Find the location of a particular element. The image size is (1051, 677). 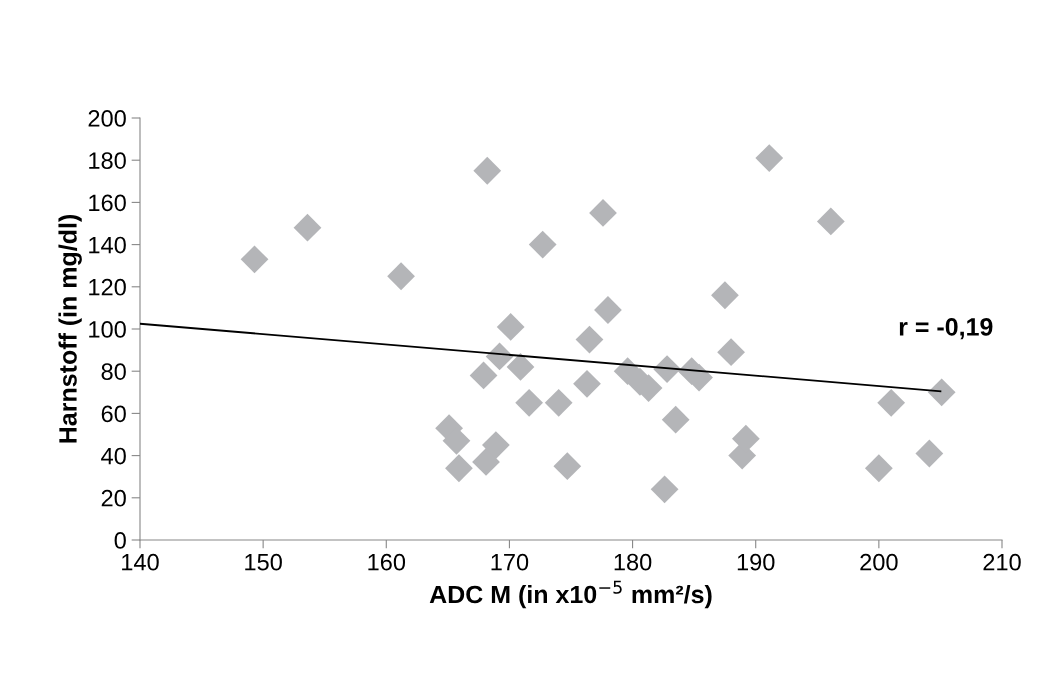

y-tick-label: 0 is located at coordinates (120, 540).